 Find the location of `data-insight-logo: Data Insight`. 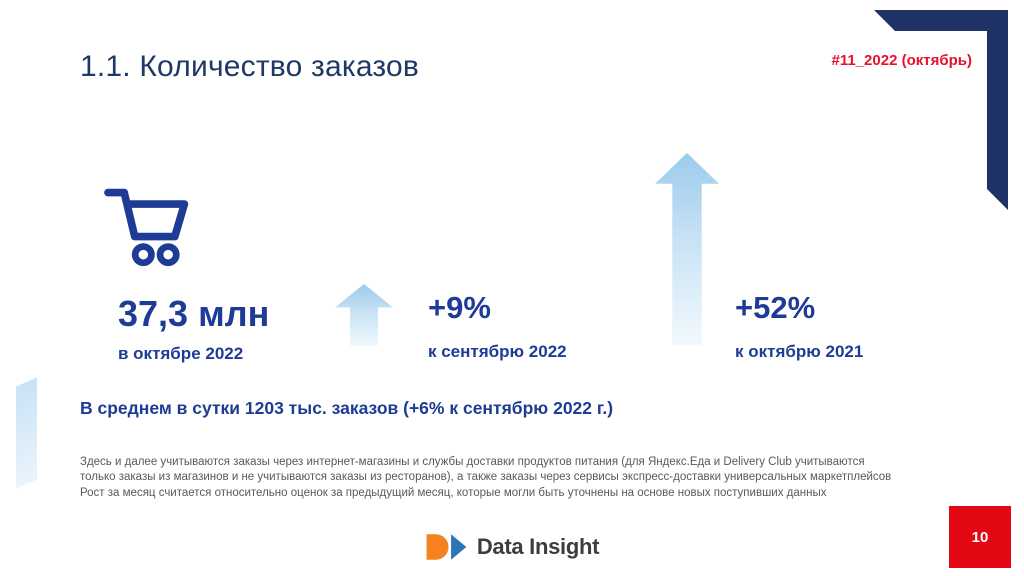

data-insight-logo: Data Insight is located at coordinates (512, 547).